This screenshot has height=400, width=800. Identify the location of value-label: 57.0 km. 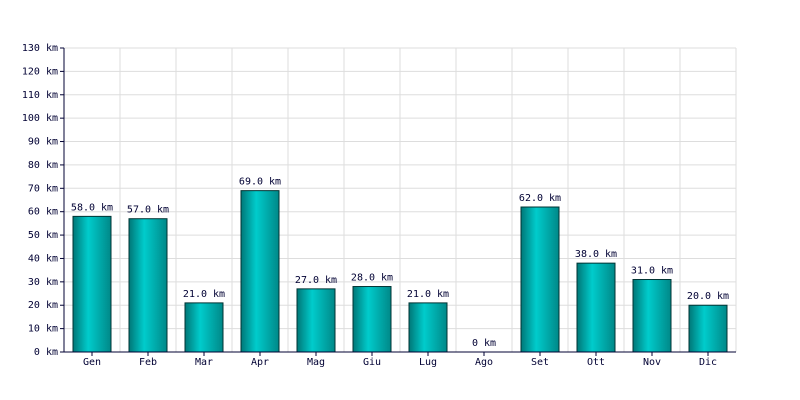
(148, 210).